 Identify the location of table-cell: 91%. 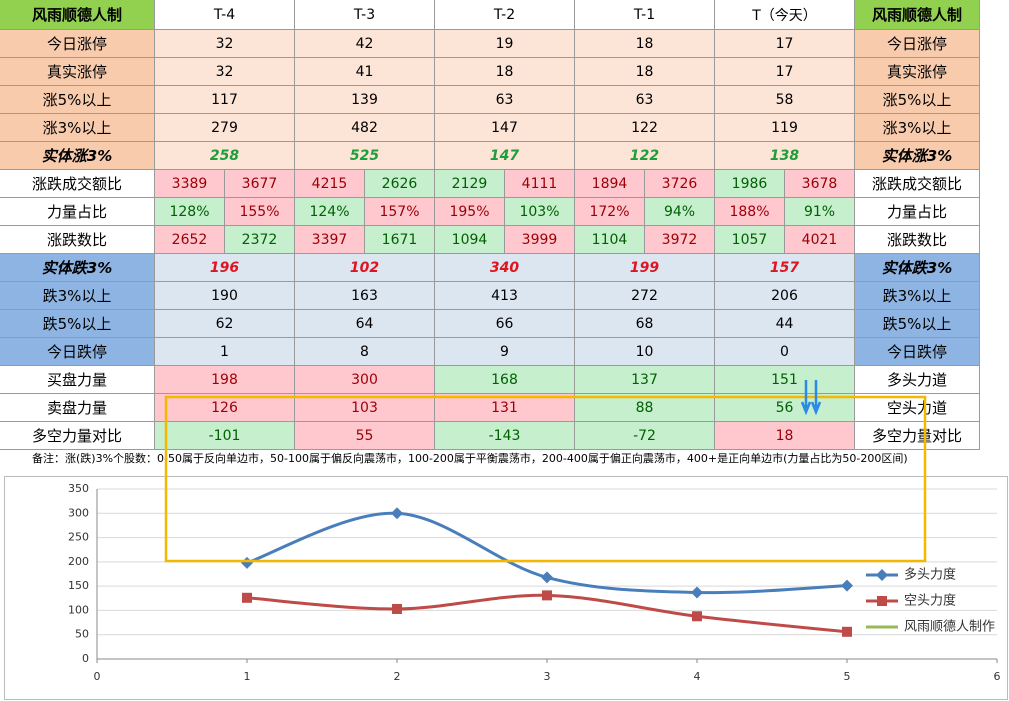
(820, 212).